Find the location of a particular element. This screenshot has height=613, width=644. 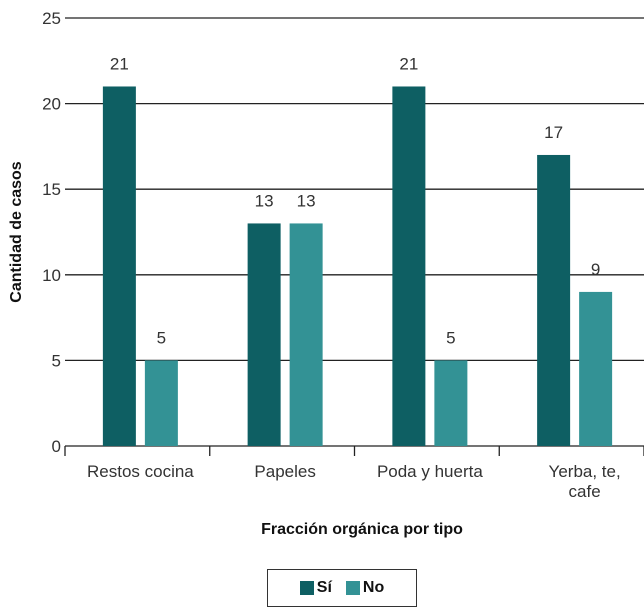

x-tick-label: Yerba, te, is located at coordinates (585, 471).